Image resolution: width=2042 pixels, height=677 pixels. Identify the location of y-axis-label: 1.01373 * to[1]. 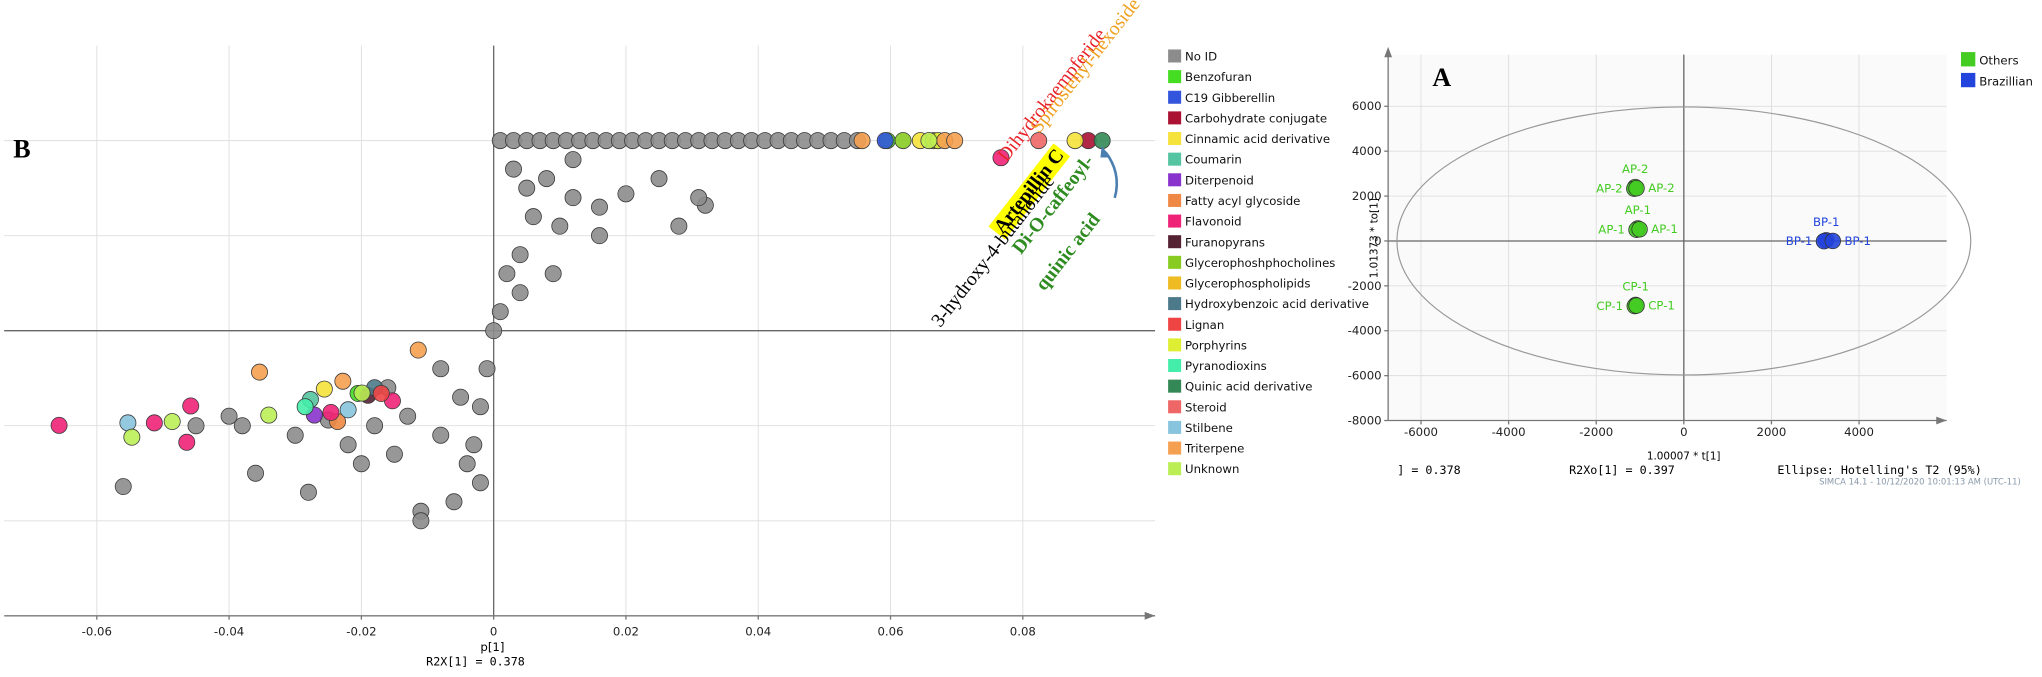
(1375, 238).